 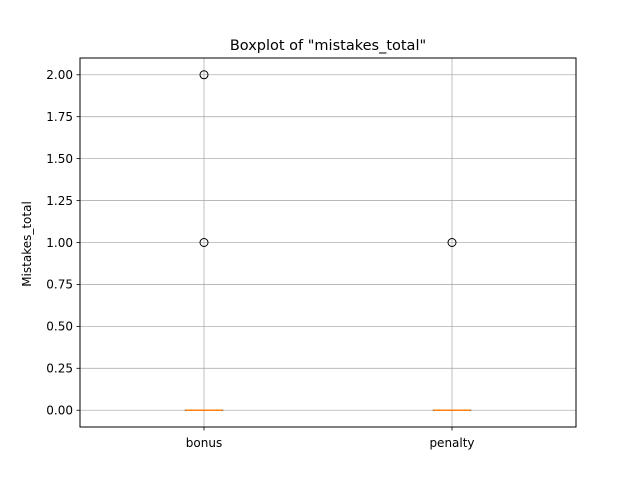 I want to click on x-tick-label: penalty, so click(x=451, y=443).